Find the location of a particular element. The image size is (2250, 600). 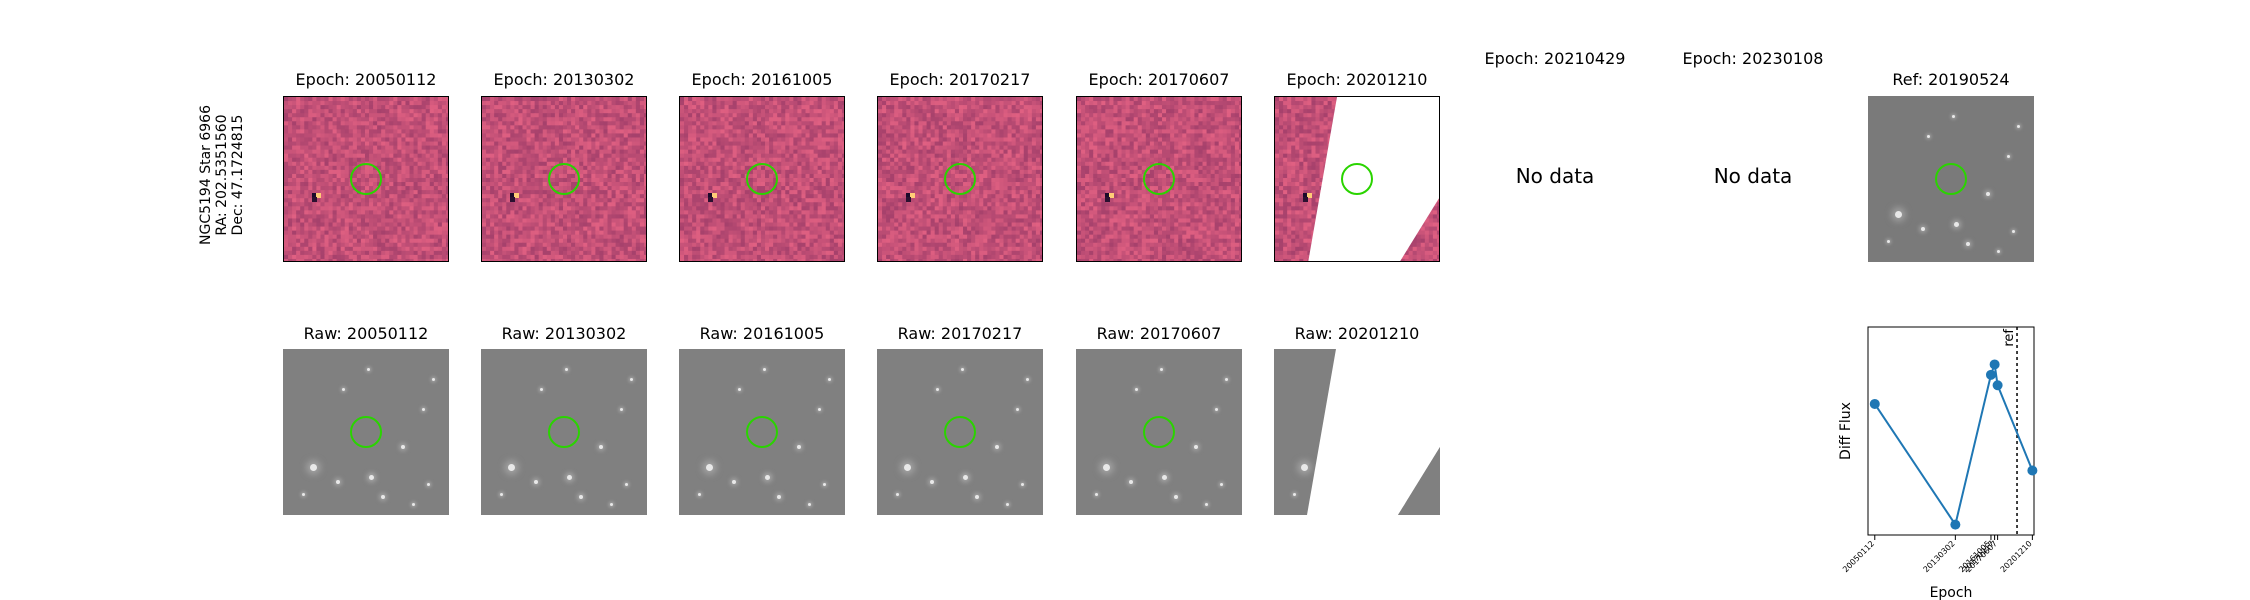

y-axis-label: Diff Flux is located at coordinates (1846, 431).